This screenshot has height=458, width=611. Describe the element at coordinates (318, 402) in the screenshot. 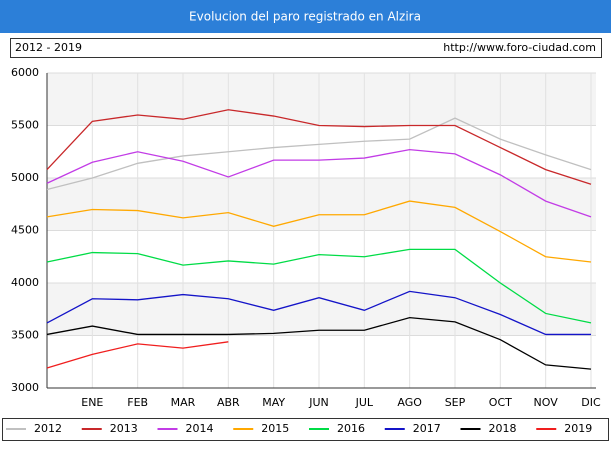

I see `x-tick-label: JUN` at that location.